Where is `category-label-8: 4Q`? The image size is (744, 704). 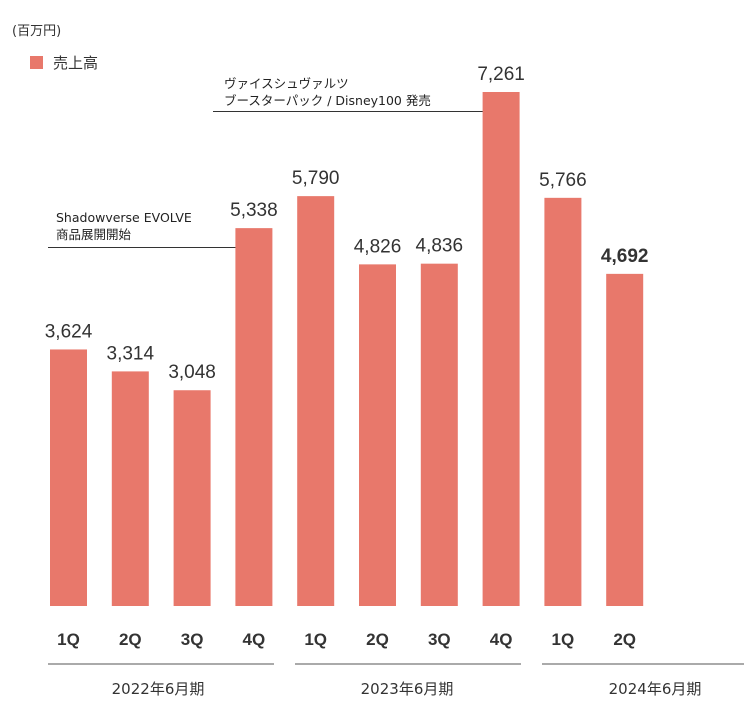
category-label-8: 4Q is located at coordinates (501, 639).